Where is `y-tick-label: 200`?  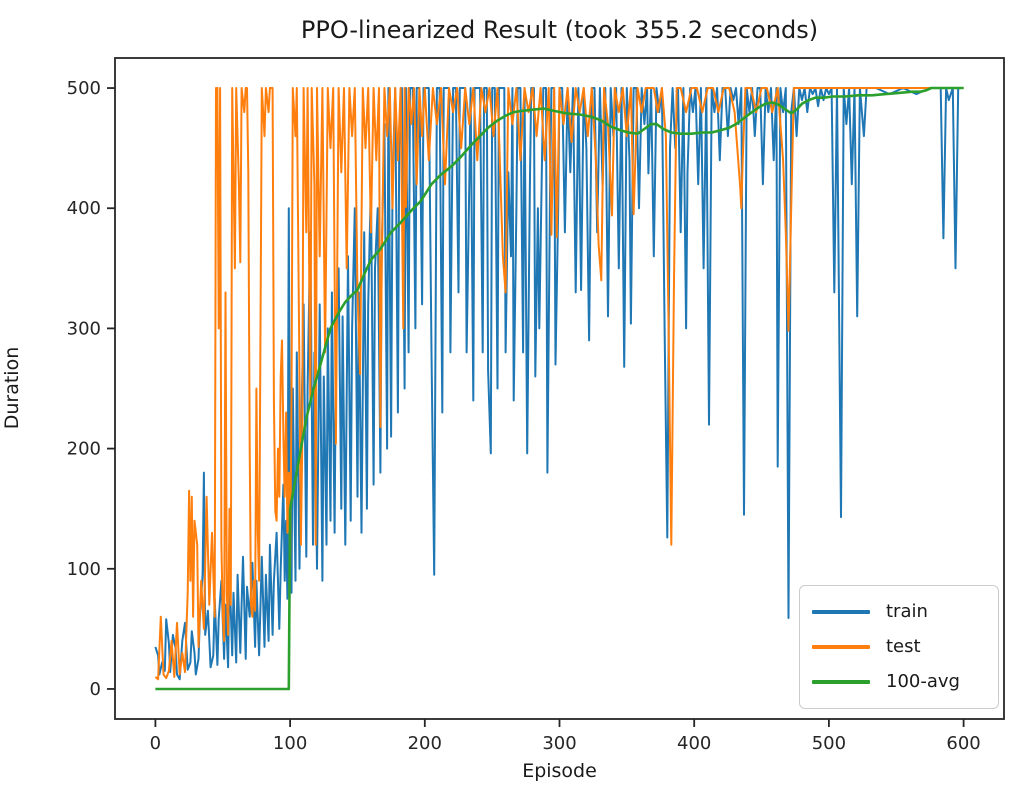 y-tick-label: 200 is located at coordinates (84, 449).